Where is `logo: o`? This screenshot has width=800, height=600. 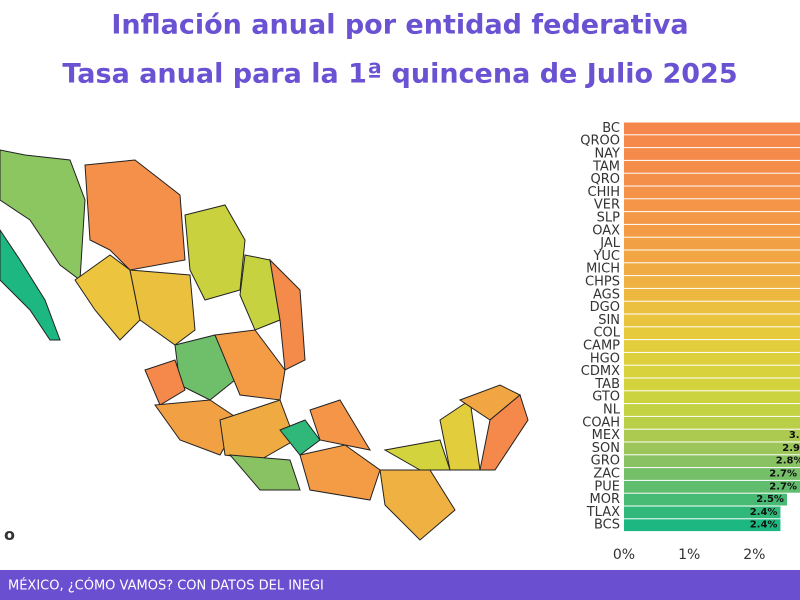
logo: o is located at coordinates (9, 534).